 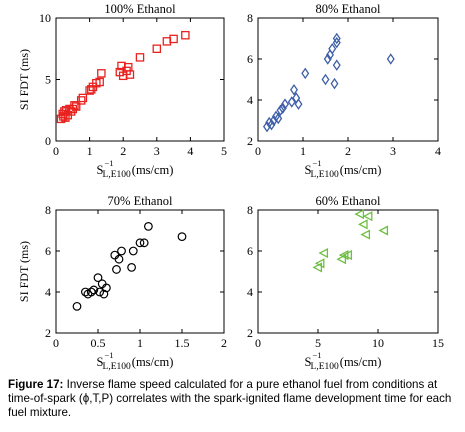 What do you see at coordinates (45, 18) in the screenshot?
I see `y-tick-label: 10` at bounding box center [45, 18].